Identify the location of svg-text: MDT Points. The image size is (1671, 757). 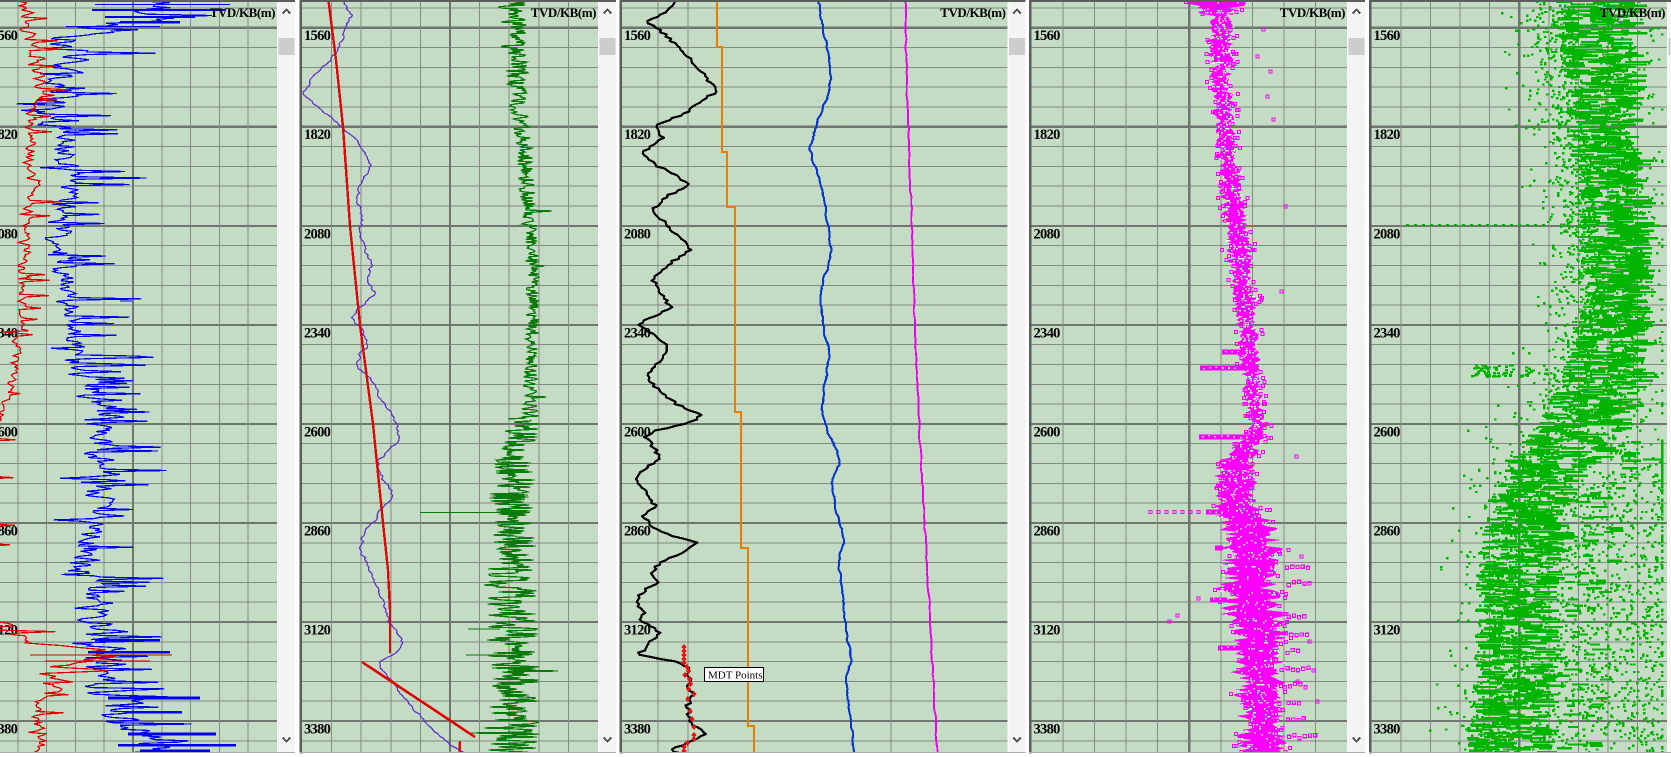
(735, 676).